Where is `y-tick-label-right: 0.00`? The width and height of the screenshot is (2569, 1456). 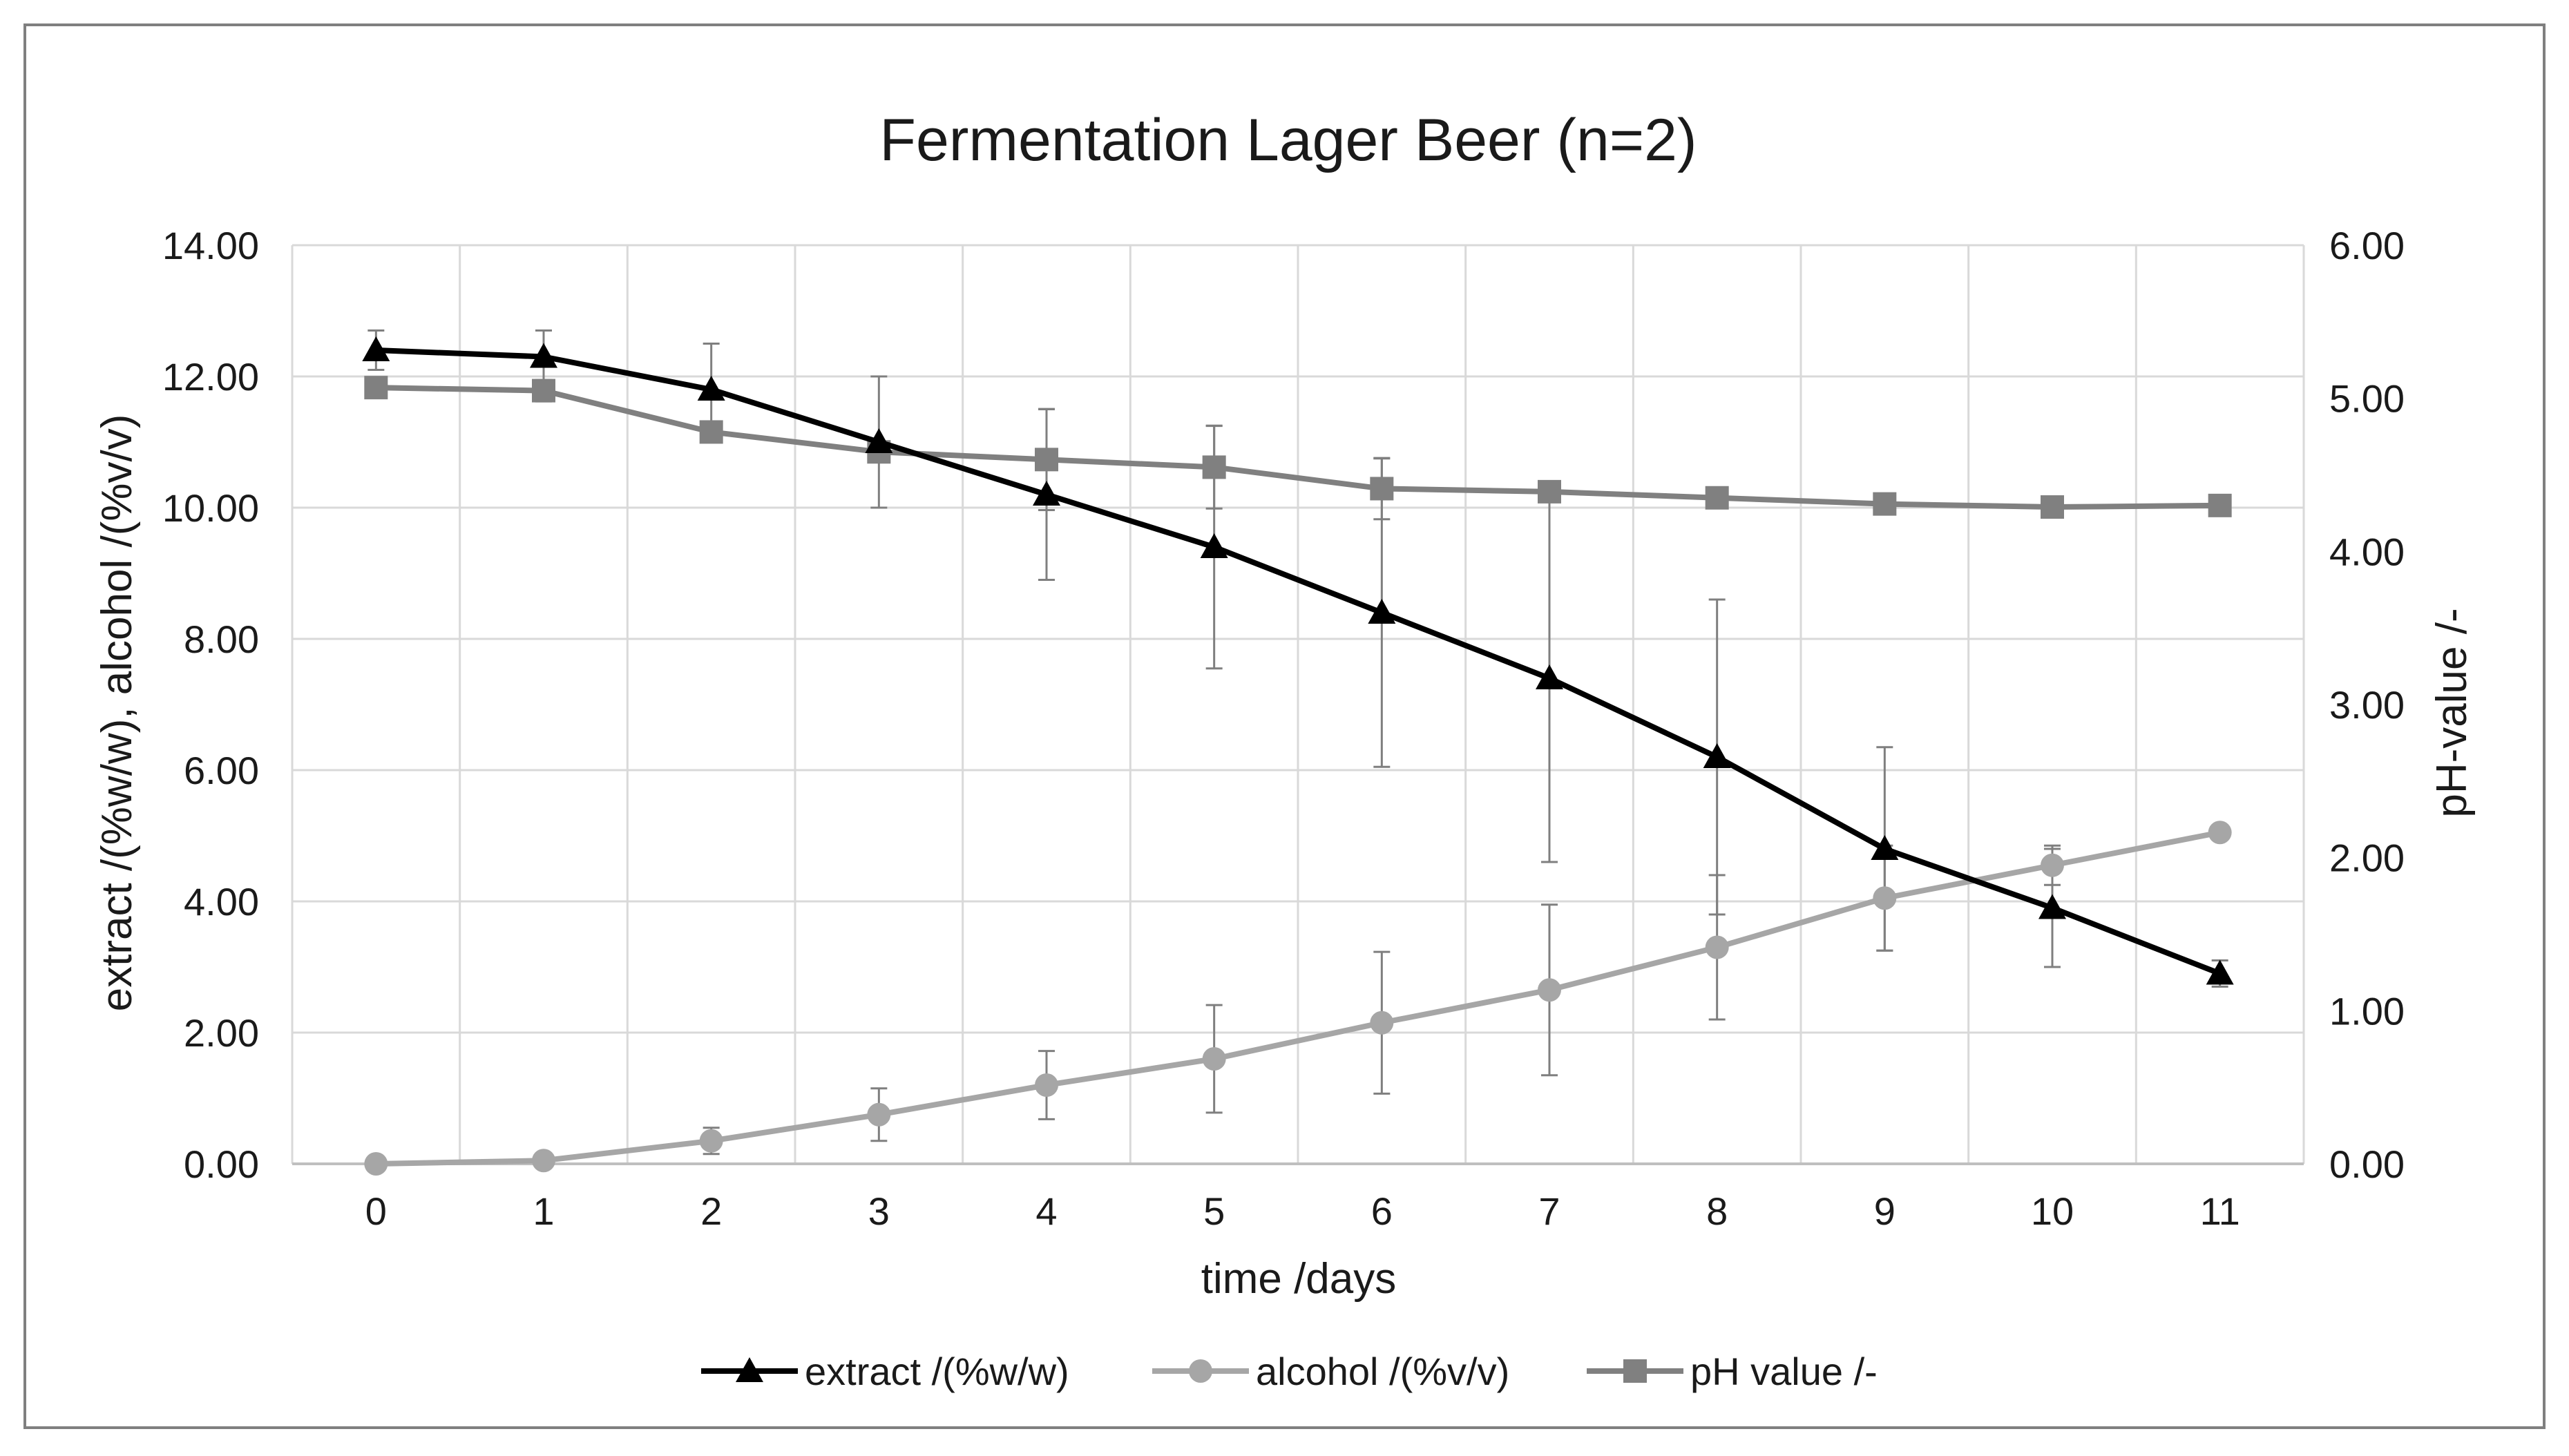
y-tick-label-right: 0.00 is located at coordinates (2367, 1164).